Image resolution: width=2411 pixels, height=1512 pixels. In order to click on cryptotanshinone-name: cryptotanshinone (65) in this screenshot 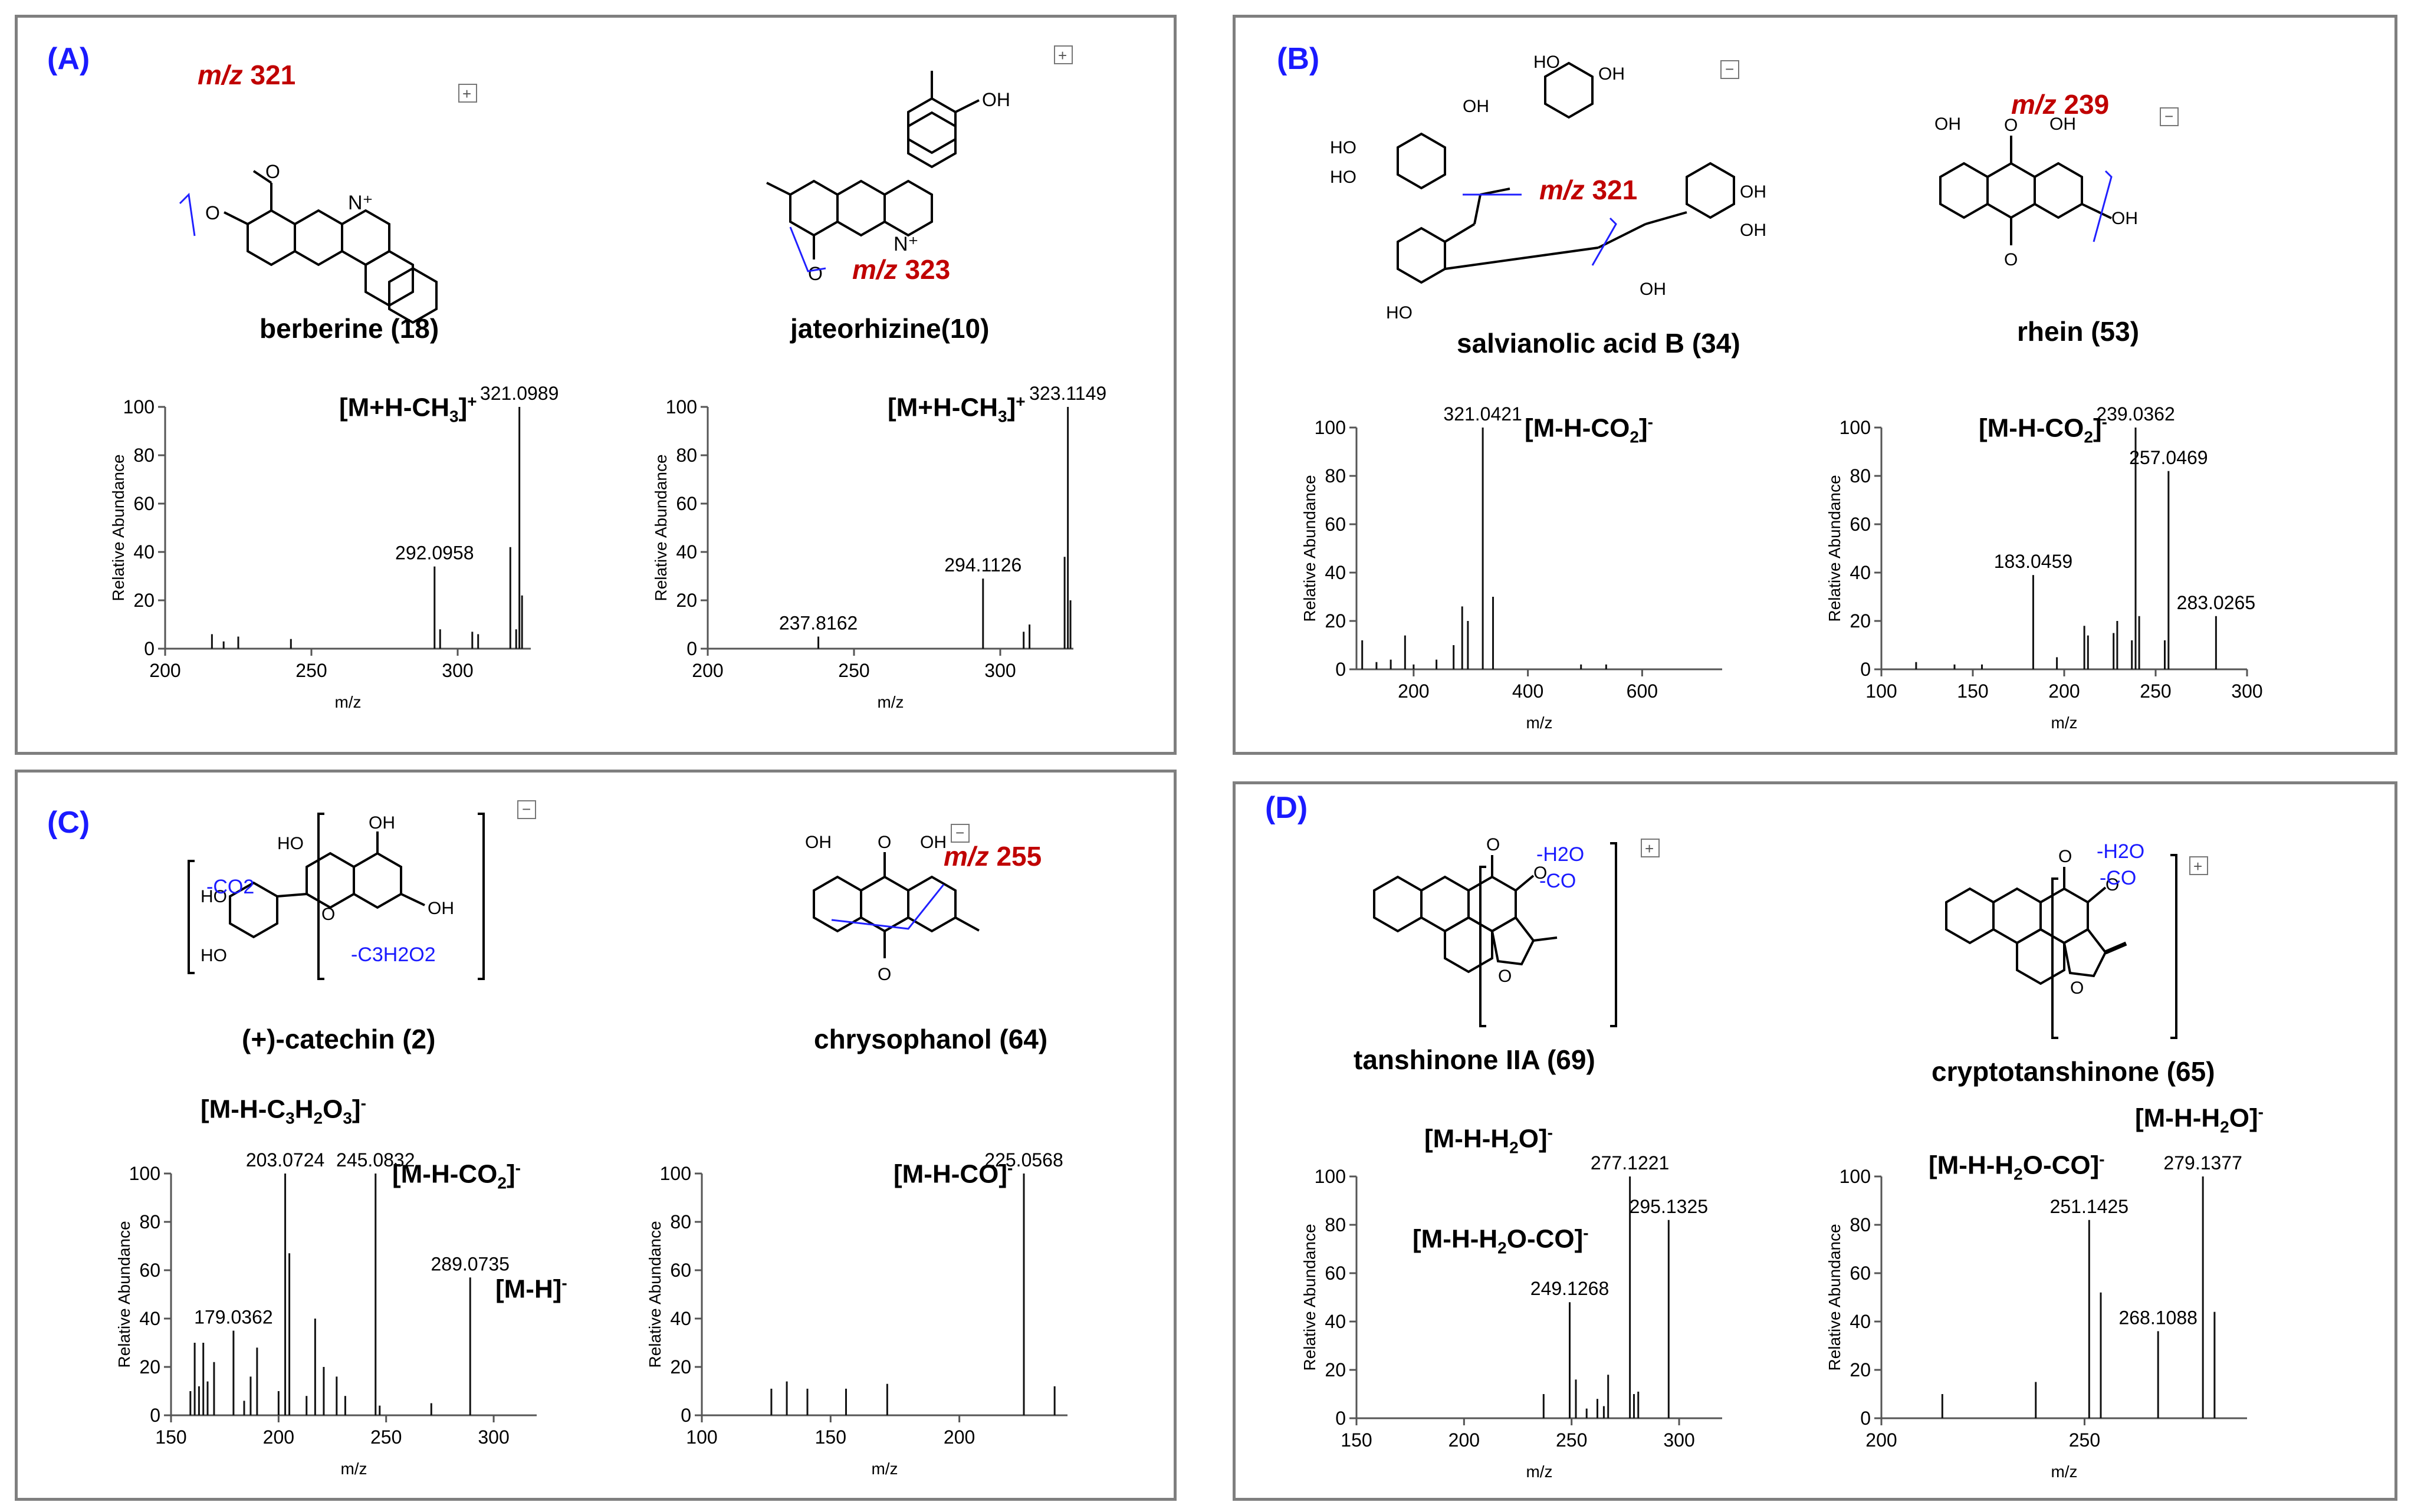, I will do `click(2073, 1071)`.